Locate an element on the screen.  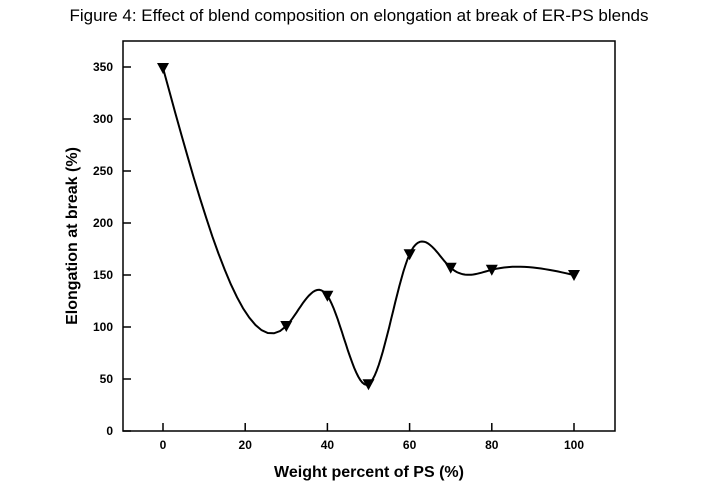
y-tick-label: 300 is located at coordinates (103, 119).